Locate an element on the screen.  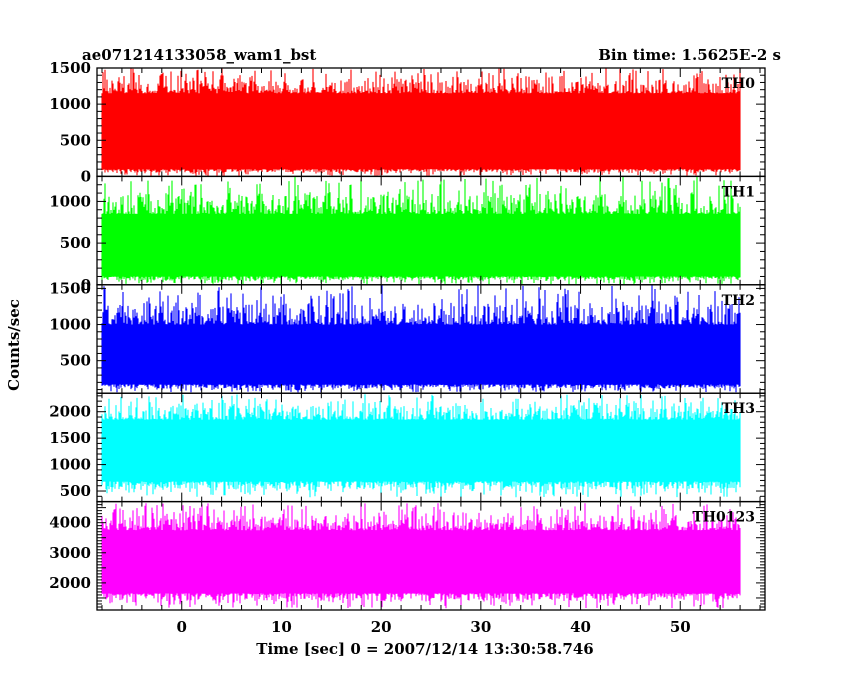
series-th3-trace is located at coordinates (421, 446).